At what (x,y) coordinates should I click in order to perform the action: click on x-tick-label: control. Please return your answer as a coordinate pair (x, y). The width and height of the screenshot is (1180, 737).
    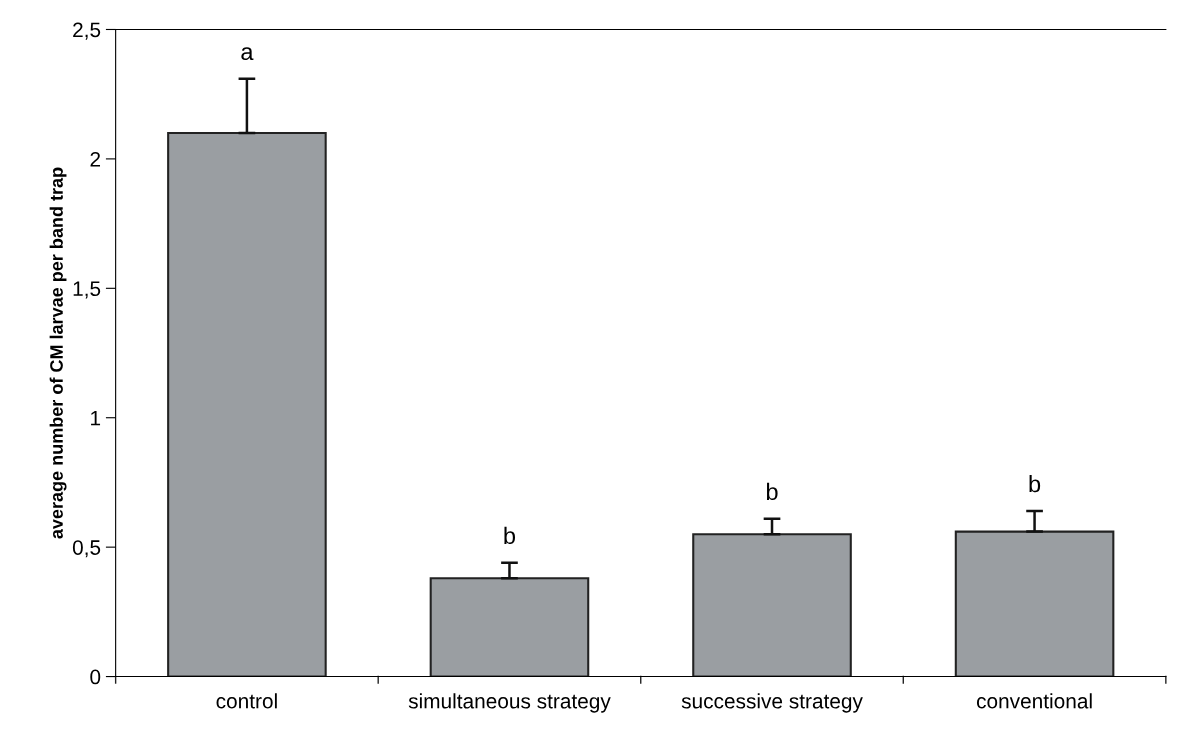
    Looking at the image, I should click on (246, 701).